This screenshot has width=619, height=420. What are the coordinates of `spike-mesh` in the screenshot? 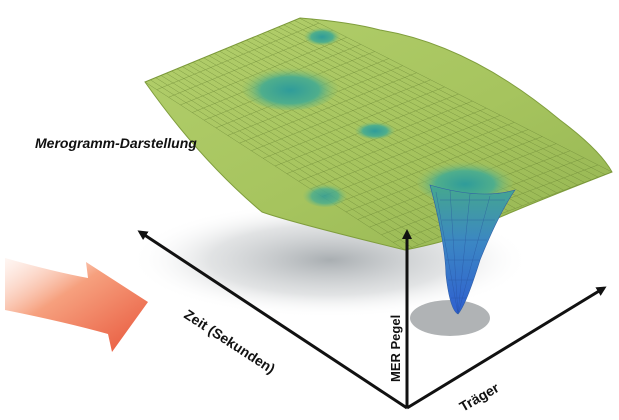 It's located at (470, 252).